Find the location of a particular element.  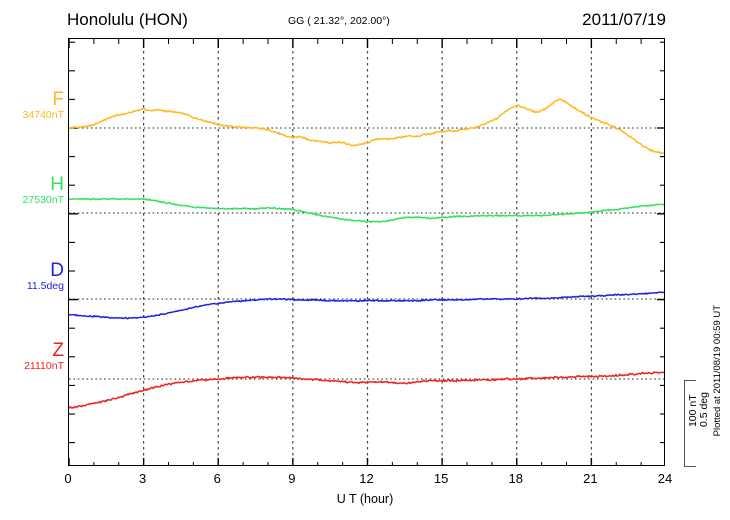

trace-d is located at coordinates (366, 305).